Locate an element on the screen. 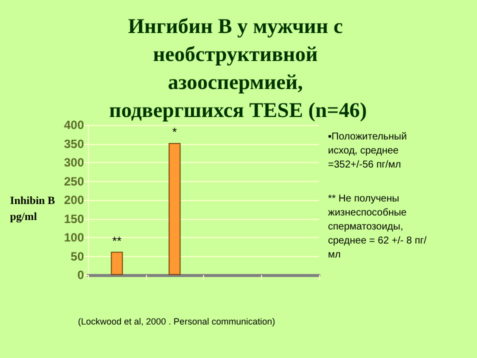 Image resolution: width=477 pixels, height=358 pixels. text: (Lockwood et al, 2000 . Personal communication) is located at coordinates (177, 321).